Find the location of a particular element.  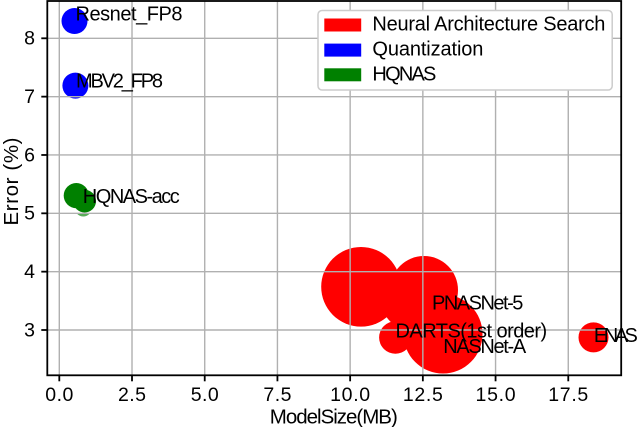

svg-text: Neural Architecture Search is located at coordinates (488, 25).